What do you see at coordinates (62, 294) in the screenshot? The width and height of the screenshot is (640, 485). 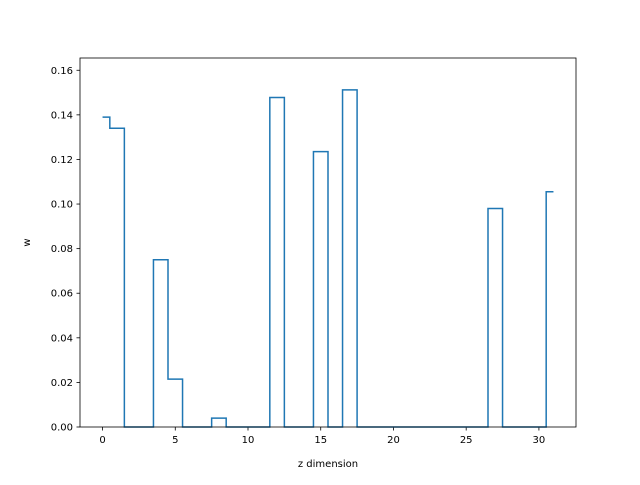 I see `y-tick-label: 0.06` at bounding box center [62, 294].